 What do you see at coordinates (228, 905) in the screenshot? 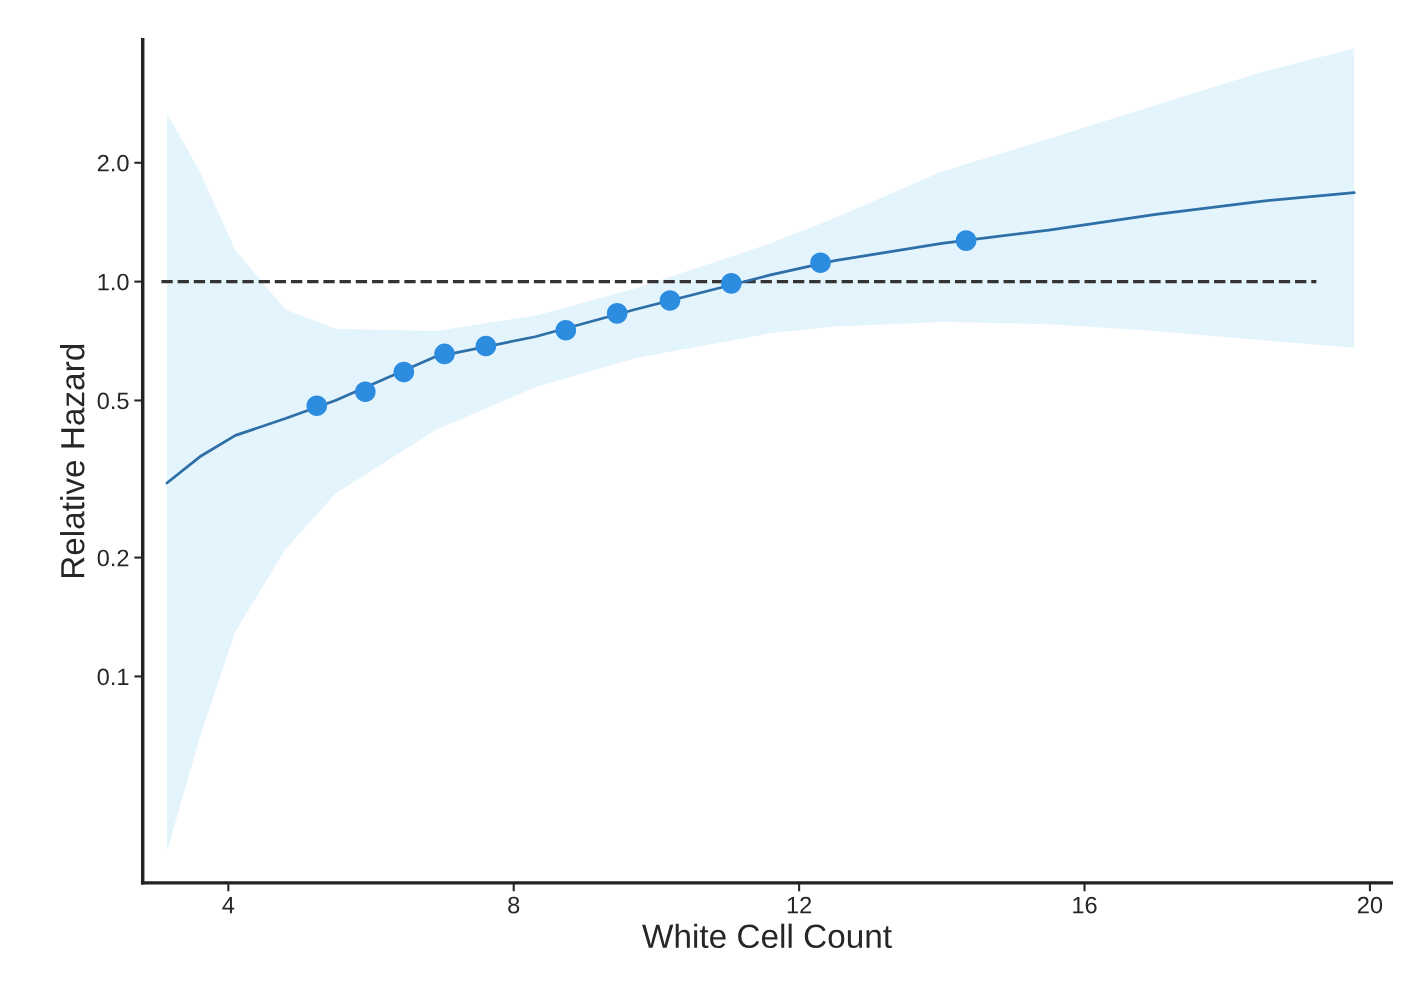
I see `x-tick-label: 4` at bounding box center [228, 905].